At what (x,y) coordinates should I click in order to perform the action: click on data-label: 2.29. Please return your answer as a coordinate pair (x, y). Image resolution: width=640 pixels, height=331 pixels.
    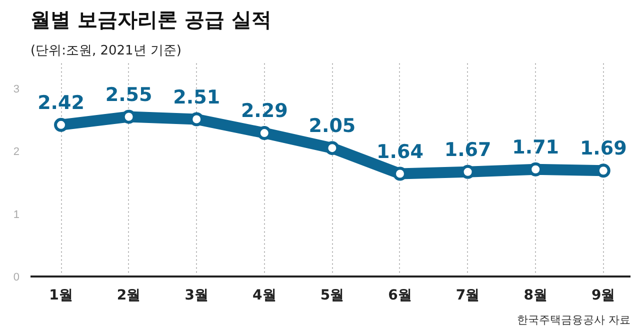
    Looking at the image, I should click on (264, 111).